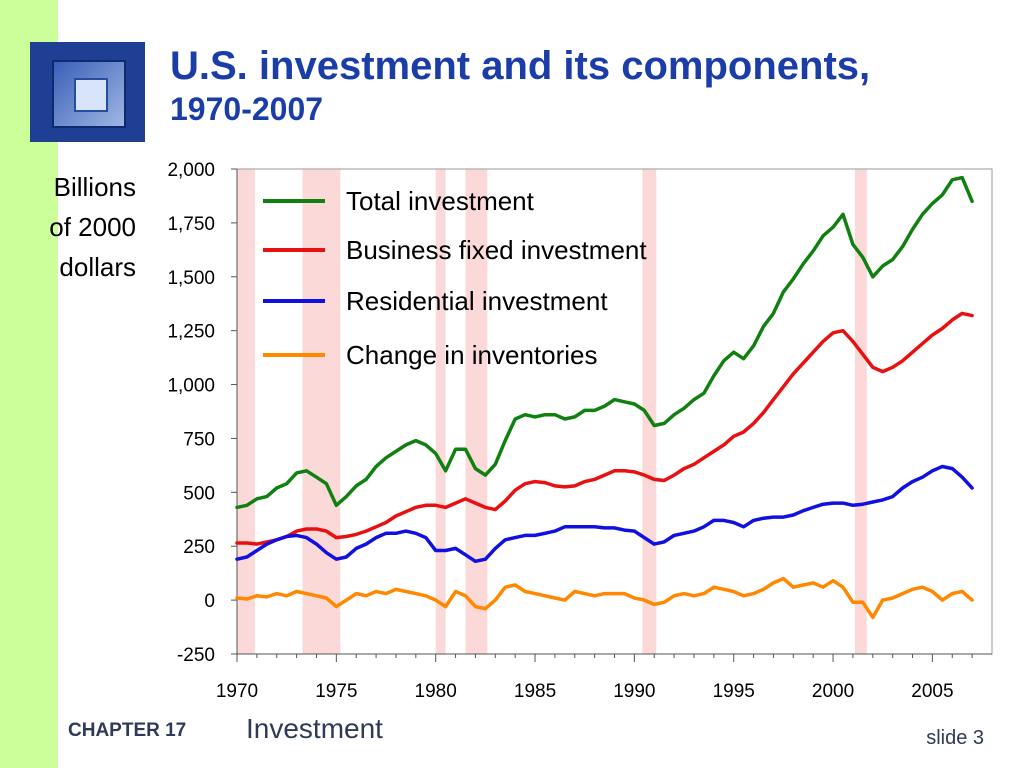 Image resolution: width=1024 pixels, height=768 pixels. What do you see at coordinates (191, 170) in the screenshot?
I see `y-tick-label: 2,000` at bounding box center [191, 170].